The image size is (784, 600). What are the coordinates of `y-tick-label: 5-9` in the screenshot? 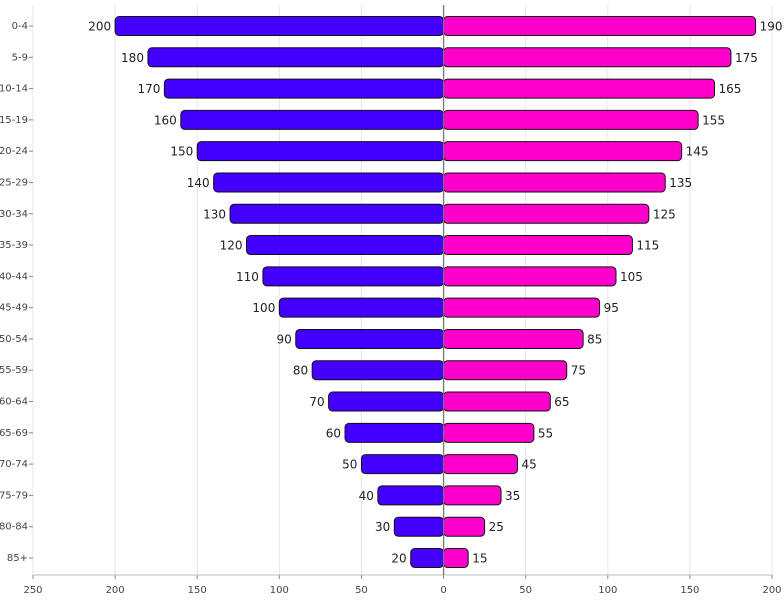 It's located at (20, 57).